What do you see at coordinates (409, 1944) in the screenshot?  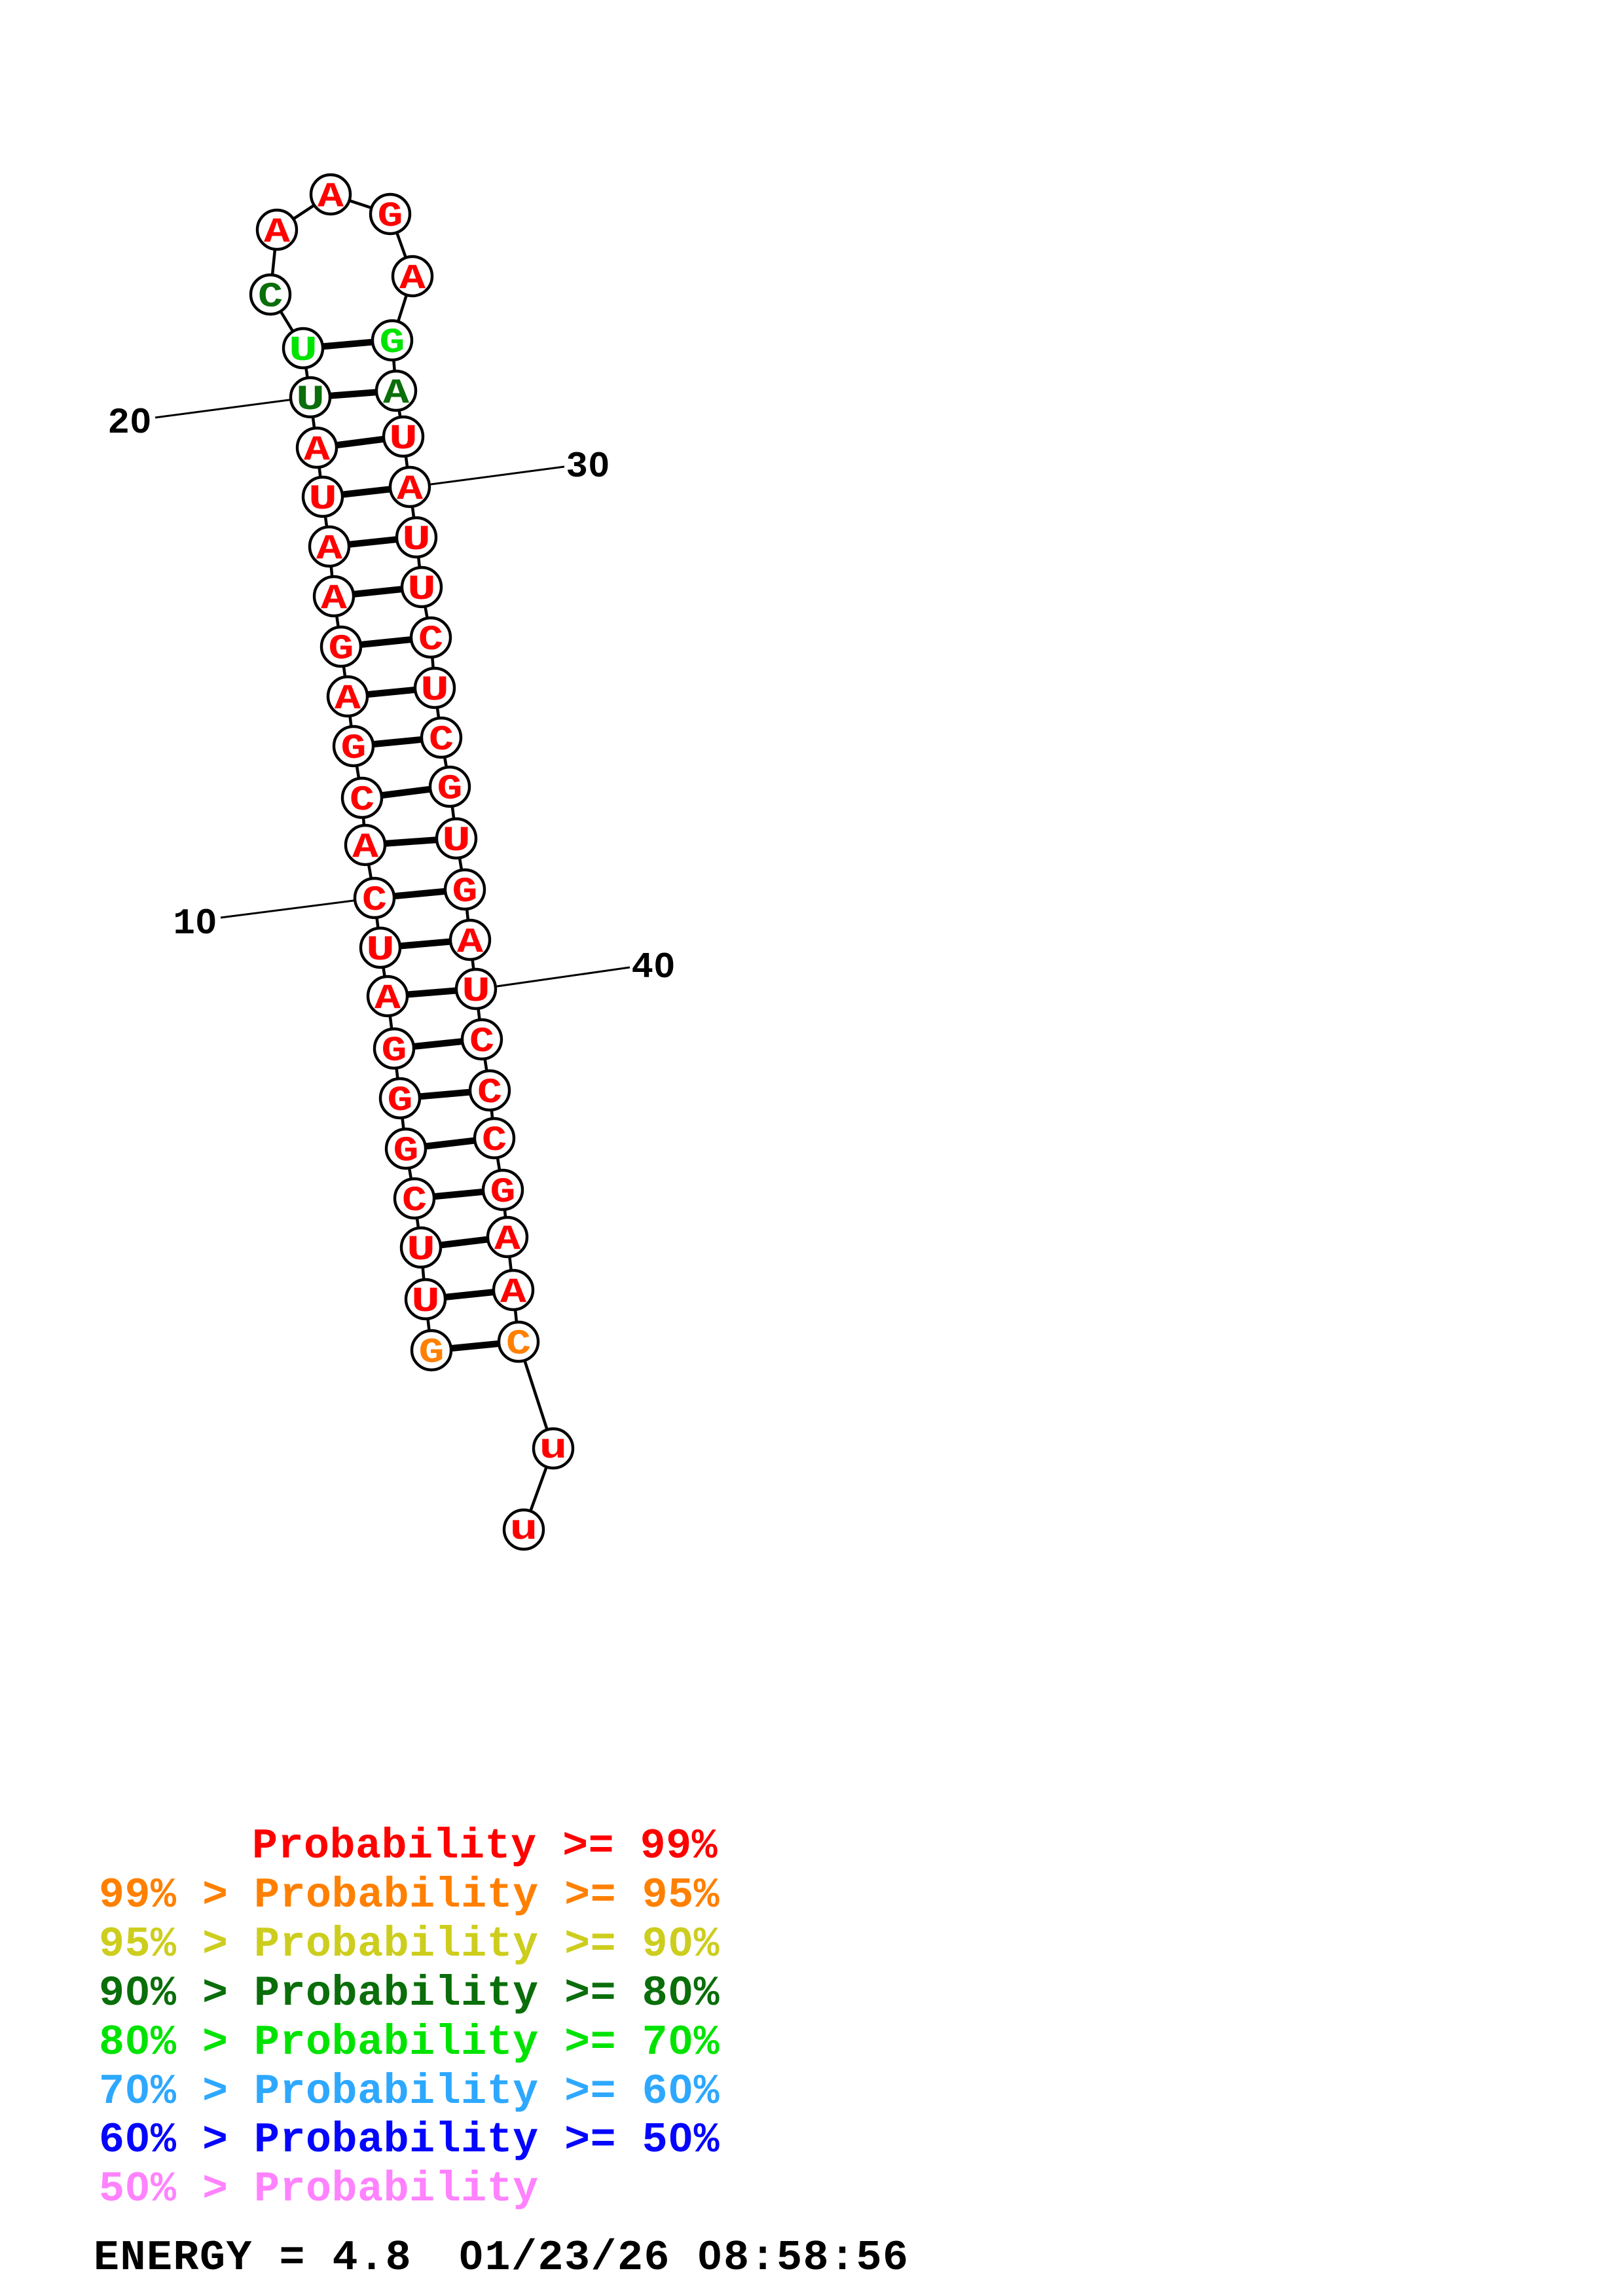 I see `svg-text: 95% > Probability >= 90%` at bounding box center [409, 1944].